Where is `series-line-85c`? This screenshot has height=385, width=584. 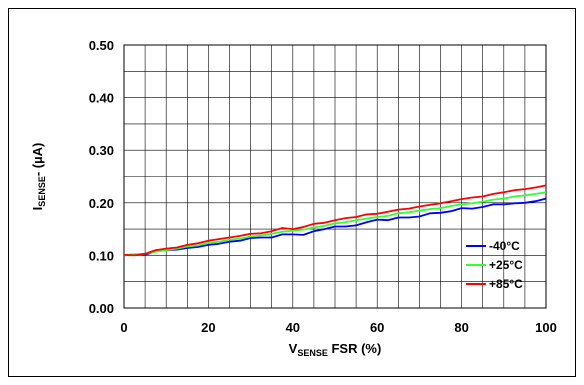 series-line-85c is located at coordinates (335, 220).